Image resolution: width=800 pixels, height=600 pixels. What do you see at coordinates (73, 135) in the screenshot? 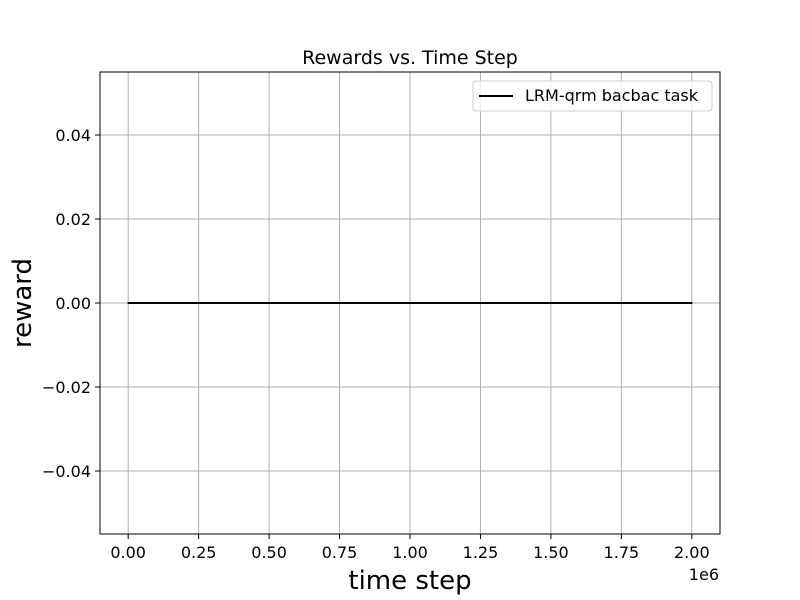
I see `y-tick-label: 0.04` at bounding box center [73, 135].